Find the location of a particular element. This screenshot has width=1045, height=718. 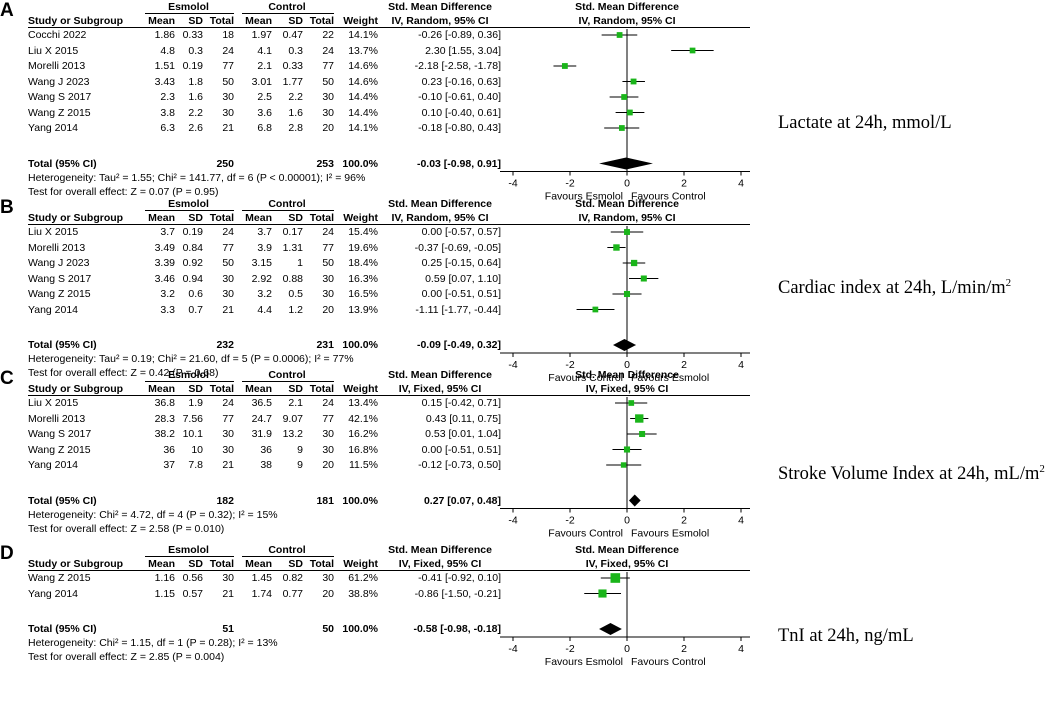

control-mean: 36.5 is located at coordinates (261, 403).